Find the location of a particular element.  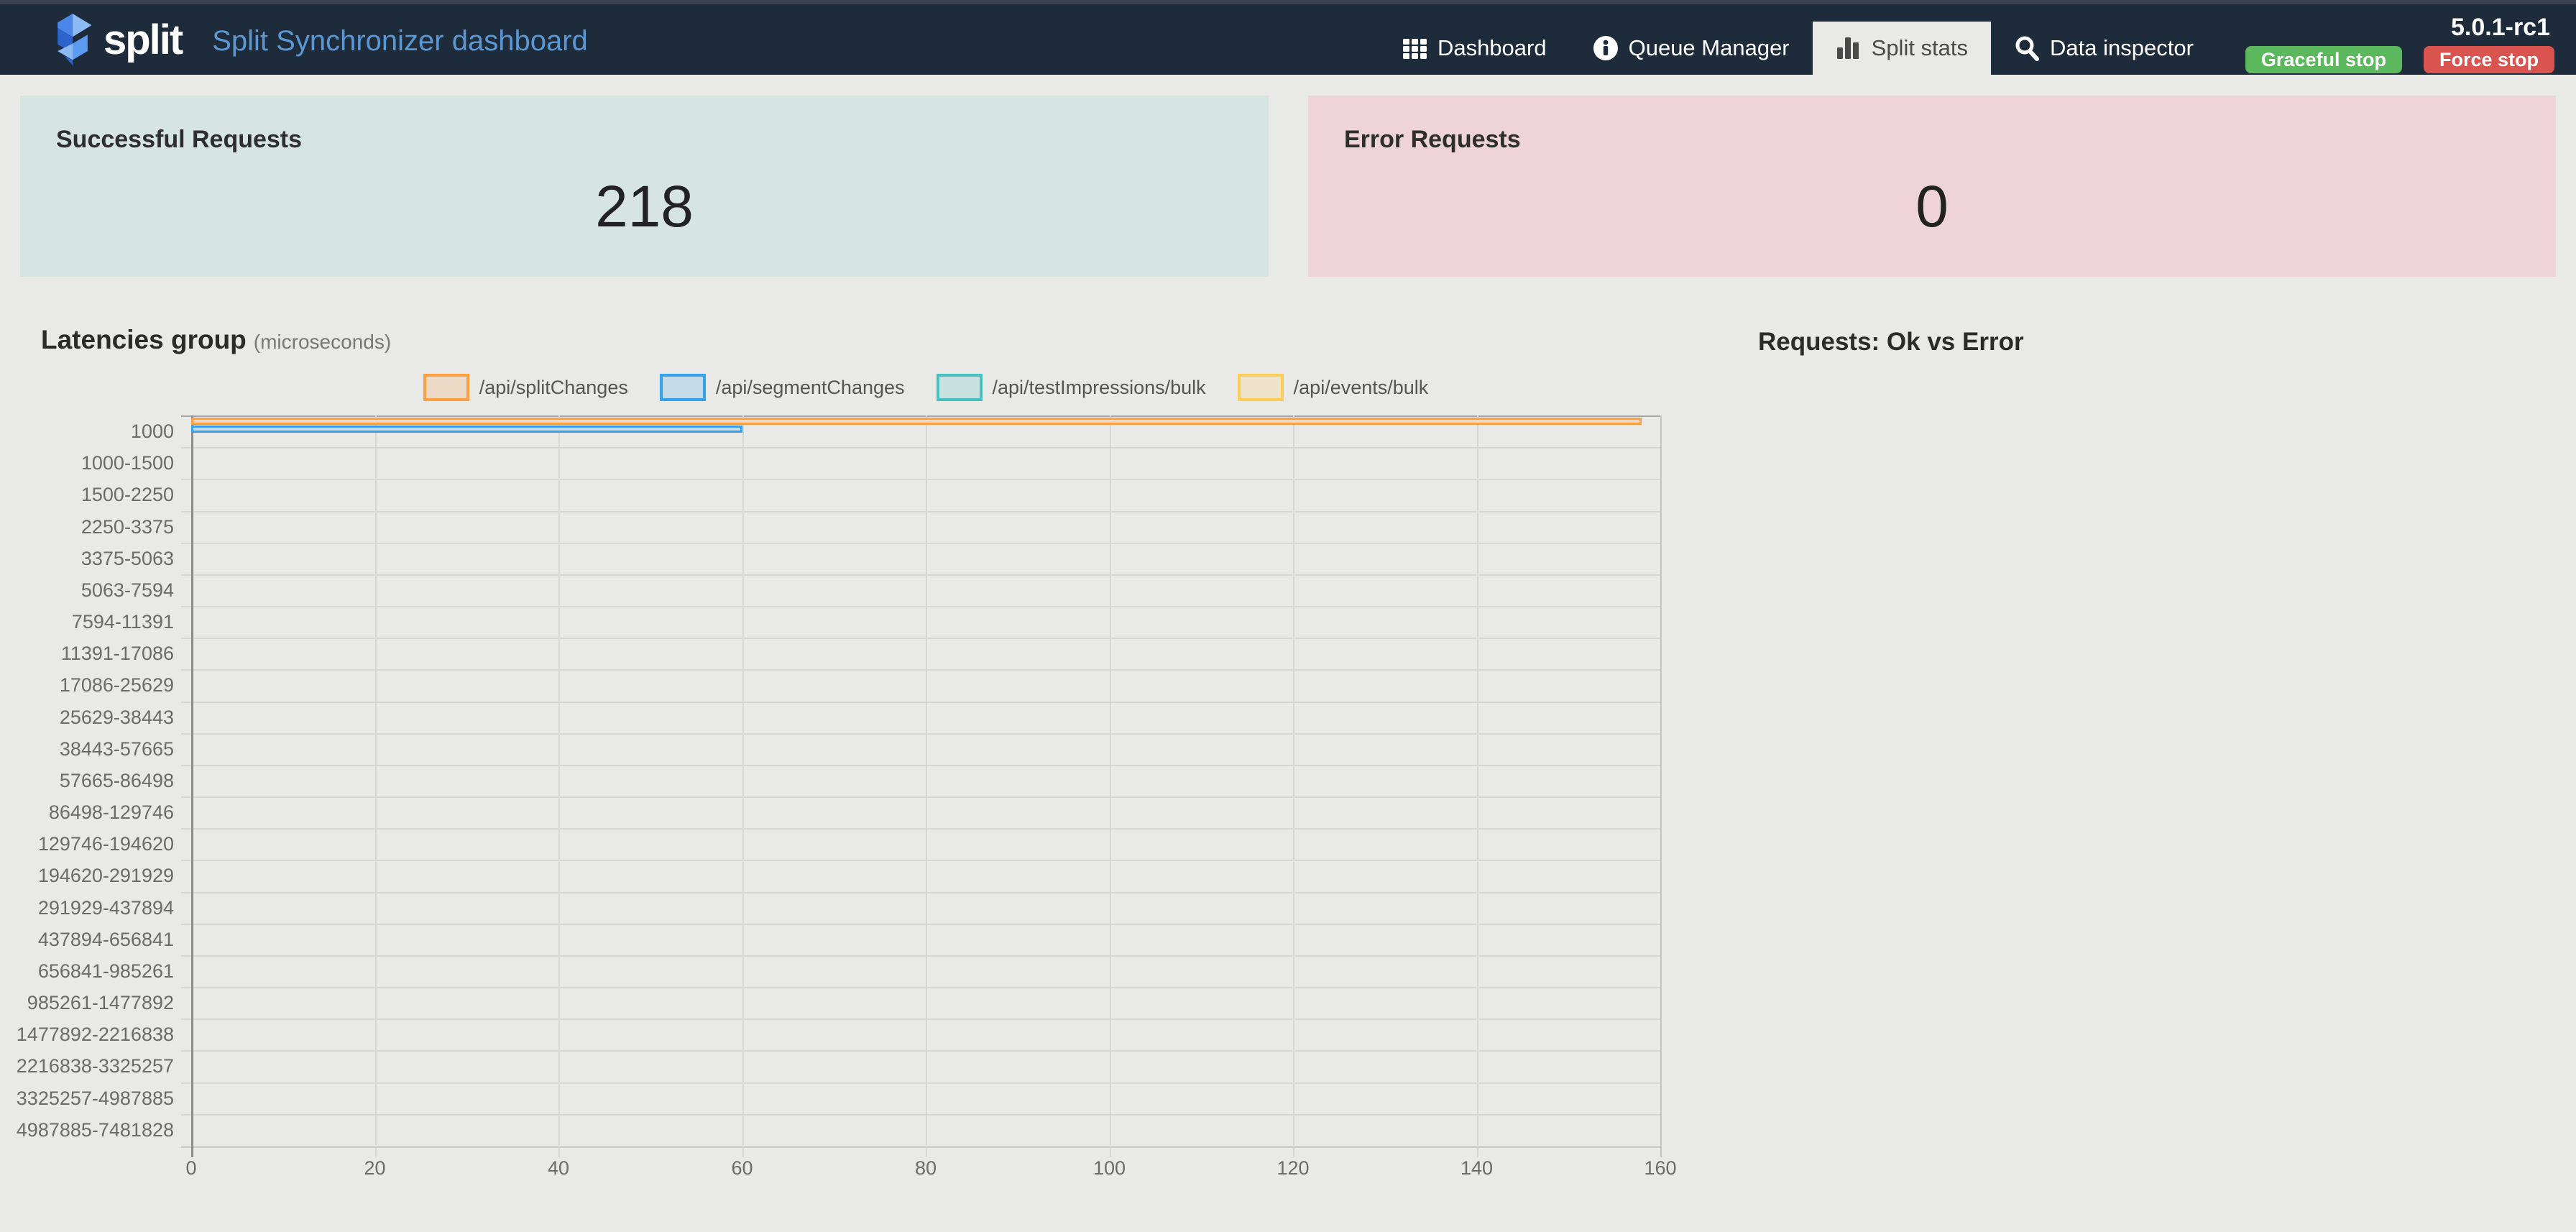

legend-item: /api/testImpressions/bulk is located at coordinates (1071, 387).